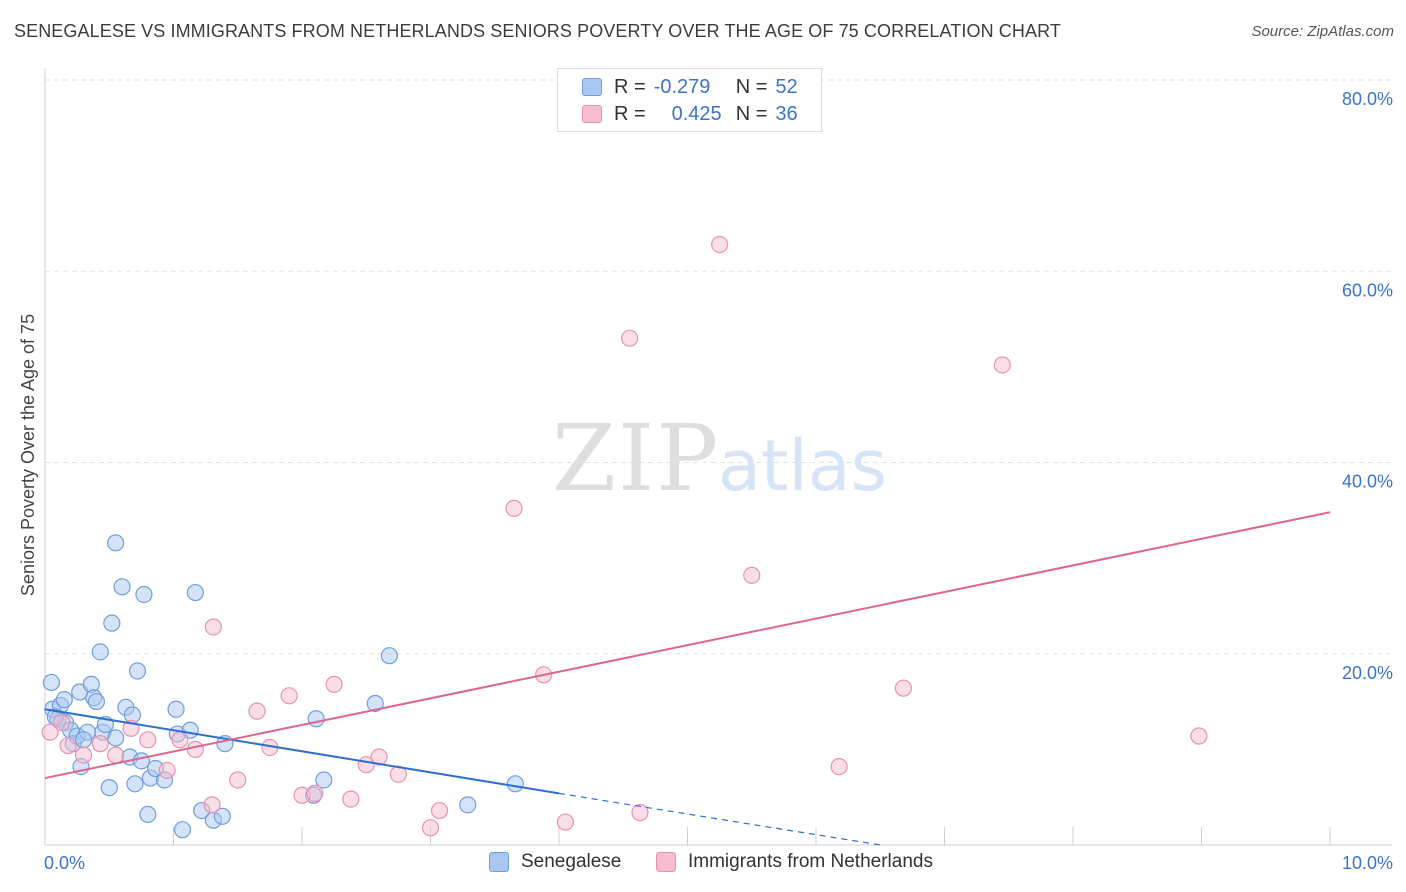 The height and width of the screenshot is (892, 1406). I want to click on watermark-atlas: atlas, so click(802, 466).